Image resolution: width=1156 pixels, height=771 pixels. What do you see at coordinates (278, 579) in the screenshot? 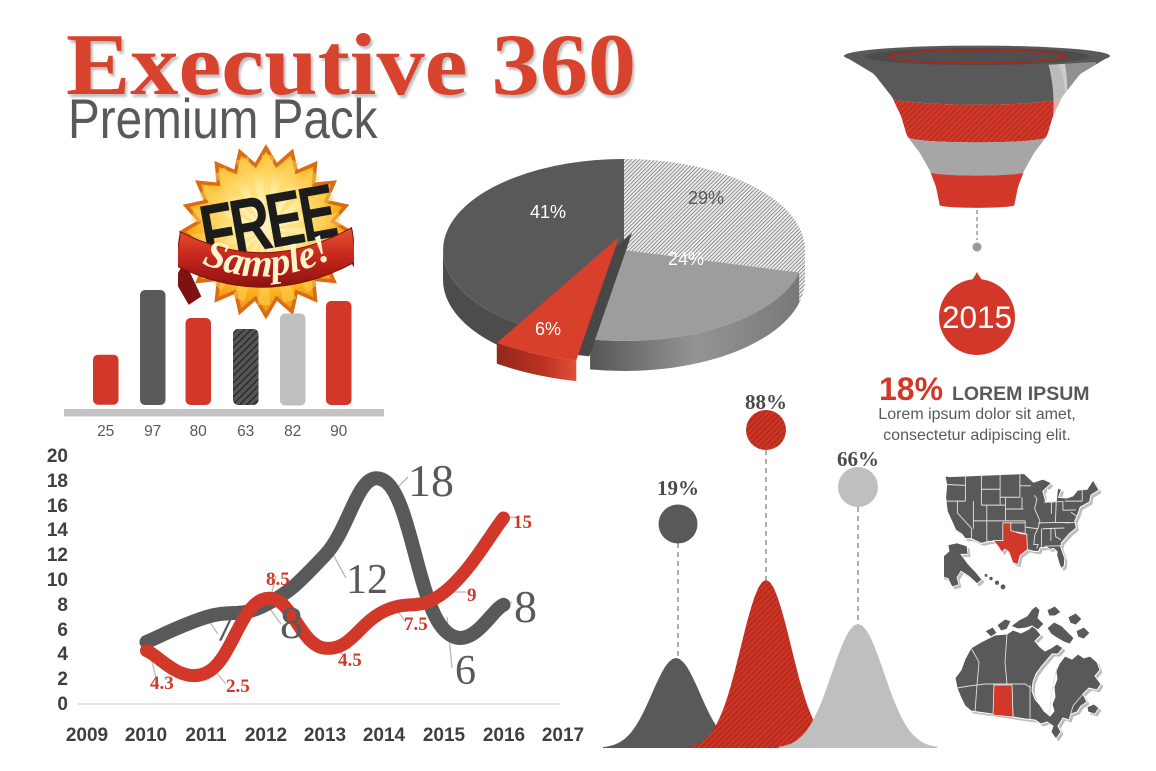
I see `svg-text: 8.5` at bounding box center [278, 579].